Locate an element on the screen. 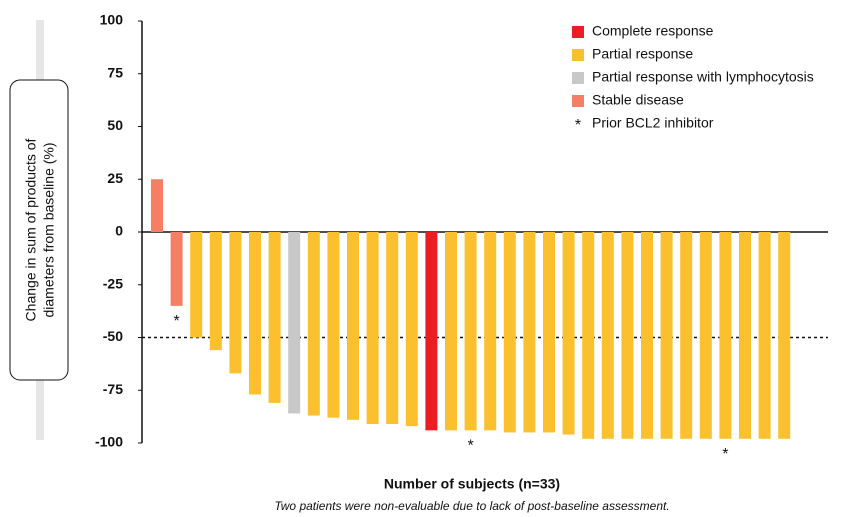 The image size is (843, 517). y-tick-label: 75 is located at coordinates (115, 72).